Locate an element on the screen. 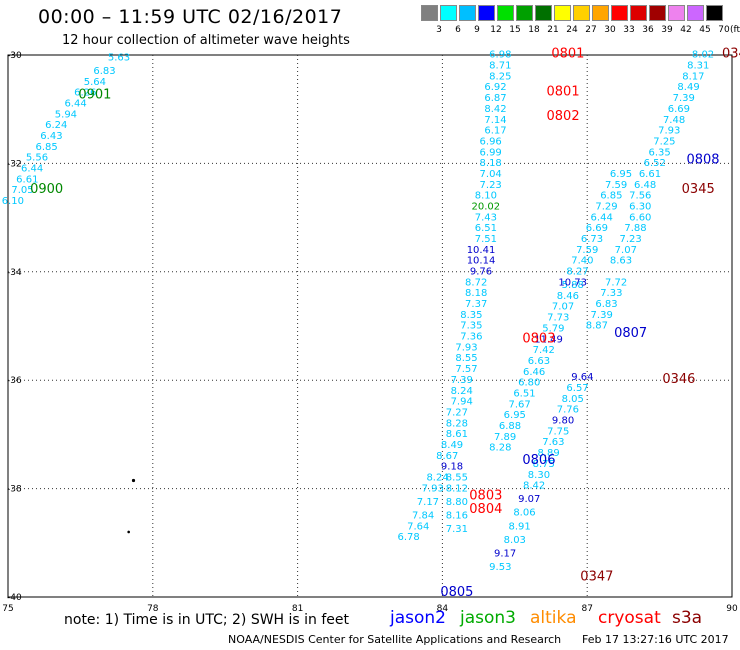  swh-value: 8.89 is located at coordinates (548, 453).